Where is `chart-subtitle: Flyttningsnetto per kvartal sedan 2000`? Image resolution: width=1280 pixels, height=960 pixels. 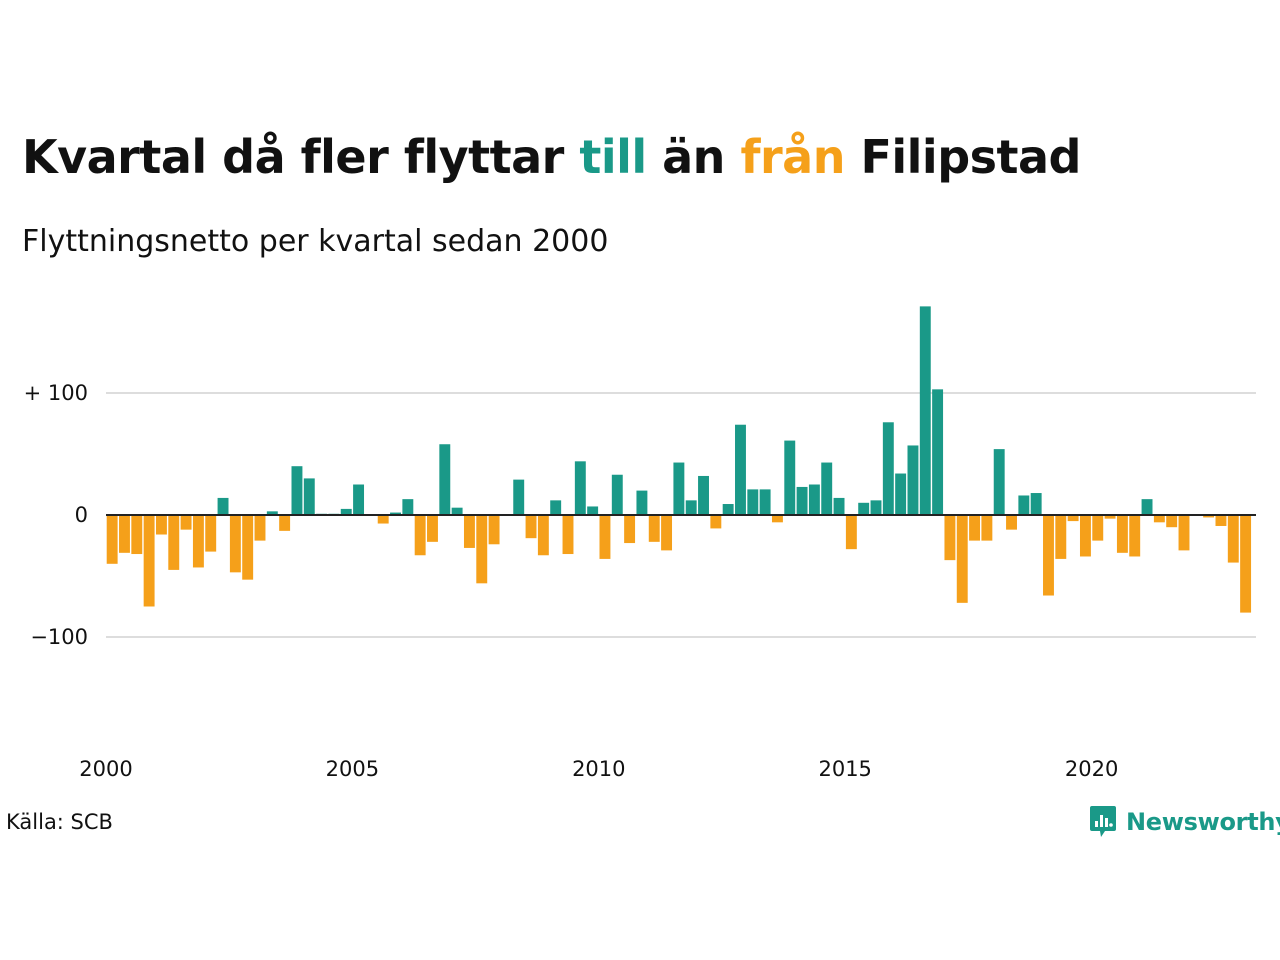
chart-subtitle: Flyttningsnetto per kvartal sedan 2000 is located at coordinates (315, 241).